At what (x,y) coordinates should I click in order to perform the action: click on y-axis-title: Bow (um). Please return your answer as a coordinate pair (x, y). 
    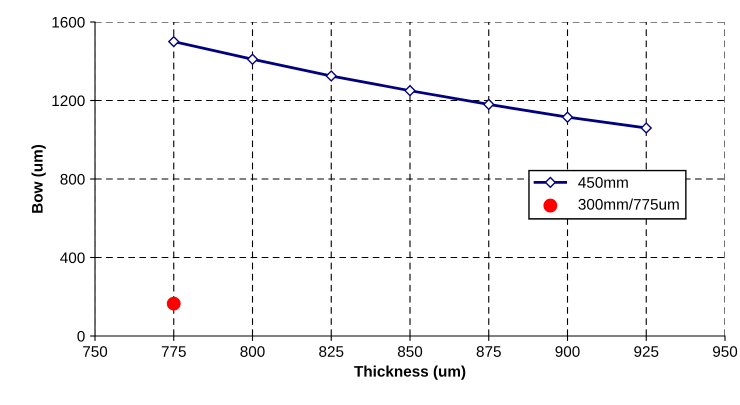
    Looking at the image, I should click on (38, 178).